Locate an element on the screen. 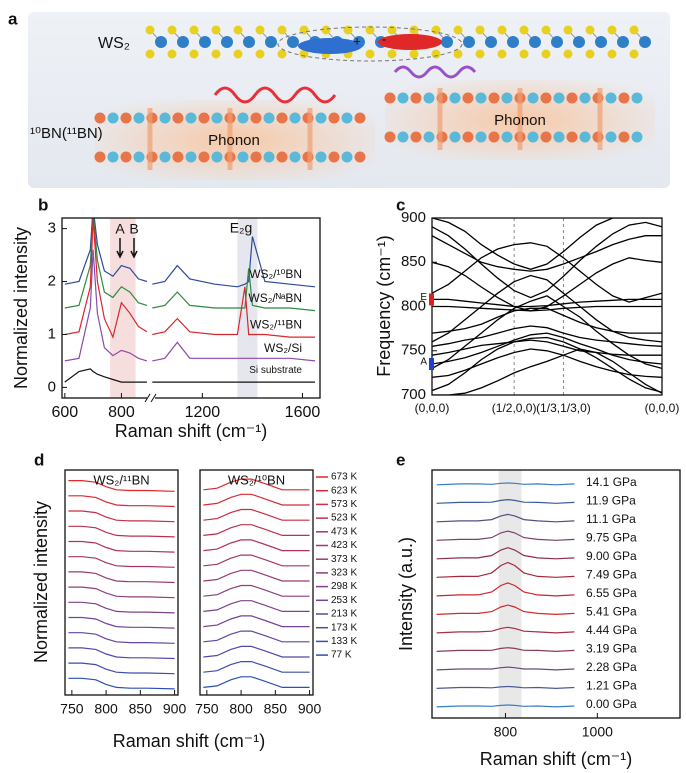  electron is located at coordinates (410, 42).